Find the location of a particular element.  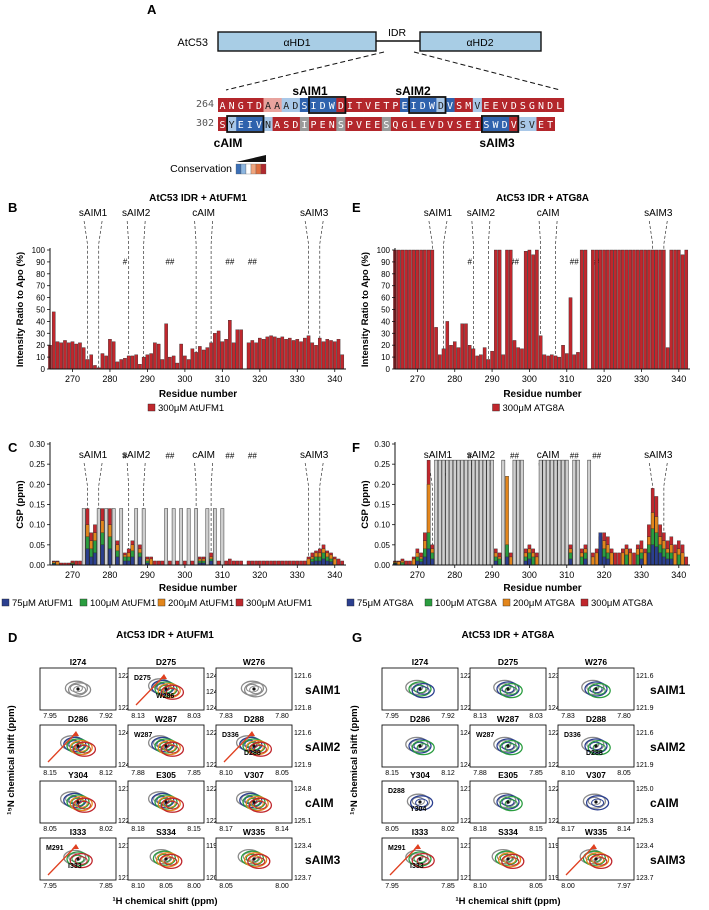

motif-label: sAIM1 is located at coordinates (438, 213).